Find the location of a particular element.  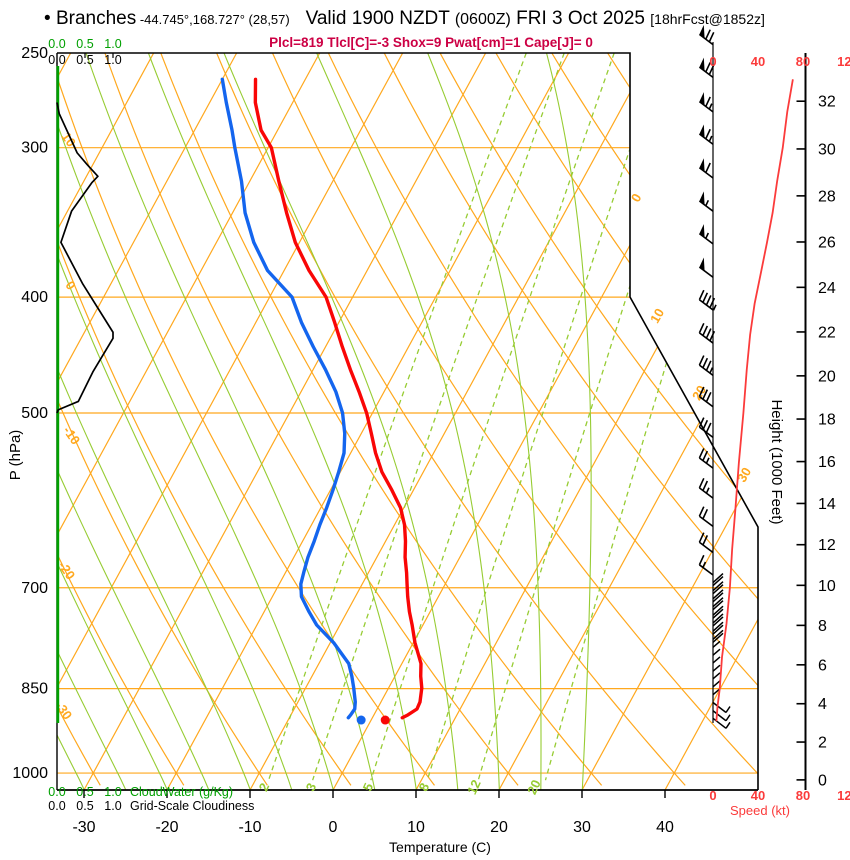

svg-text: 250 is located at coordinates (34, 53).